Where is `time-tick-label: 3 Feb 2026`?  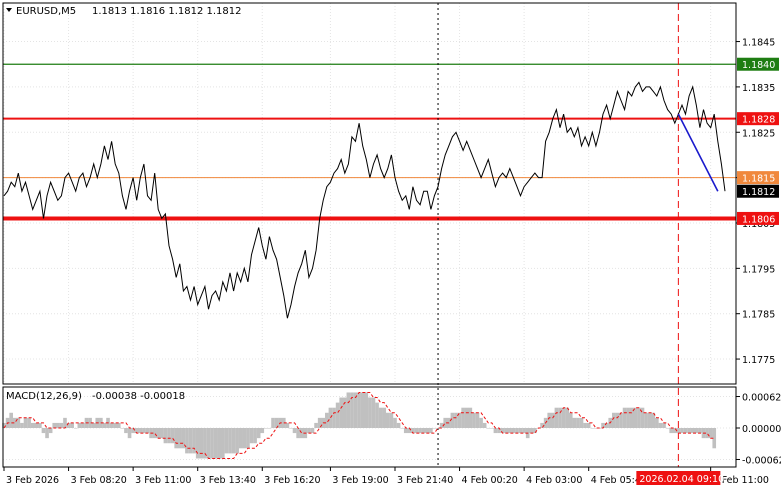 time-tick-label: 3 Feb 2026 is located at coordinates (32, 480).